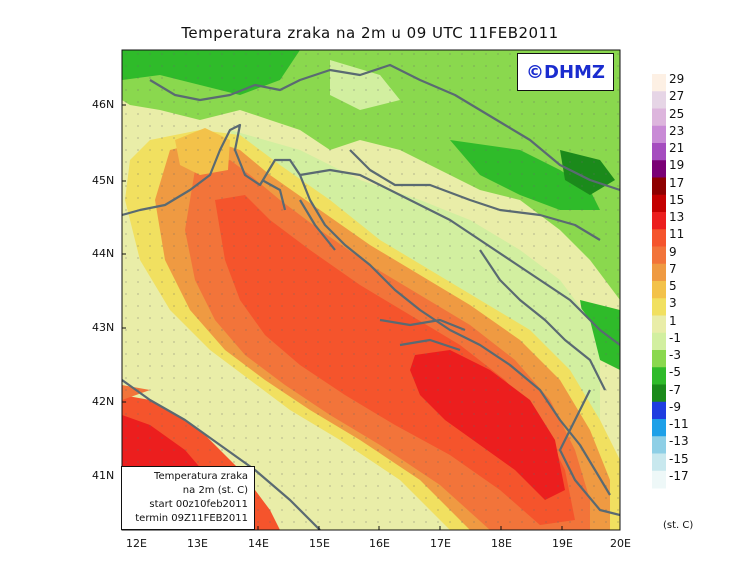 The width and height of the screenshot is (740, 582). Describe the element at coordinates (620, 543) in the screenshot. I see `lon-label-20e: 20E` at that location.